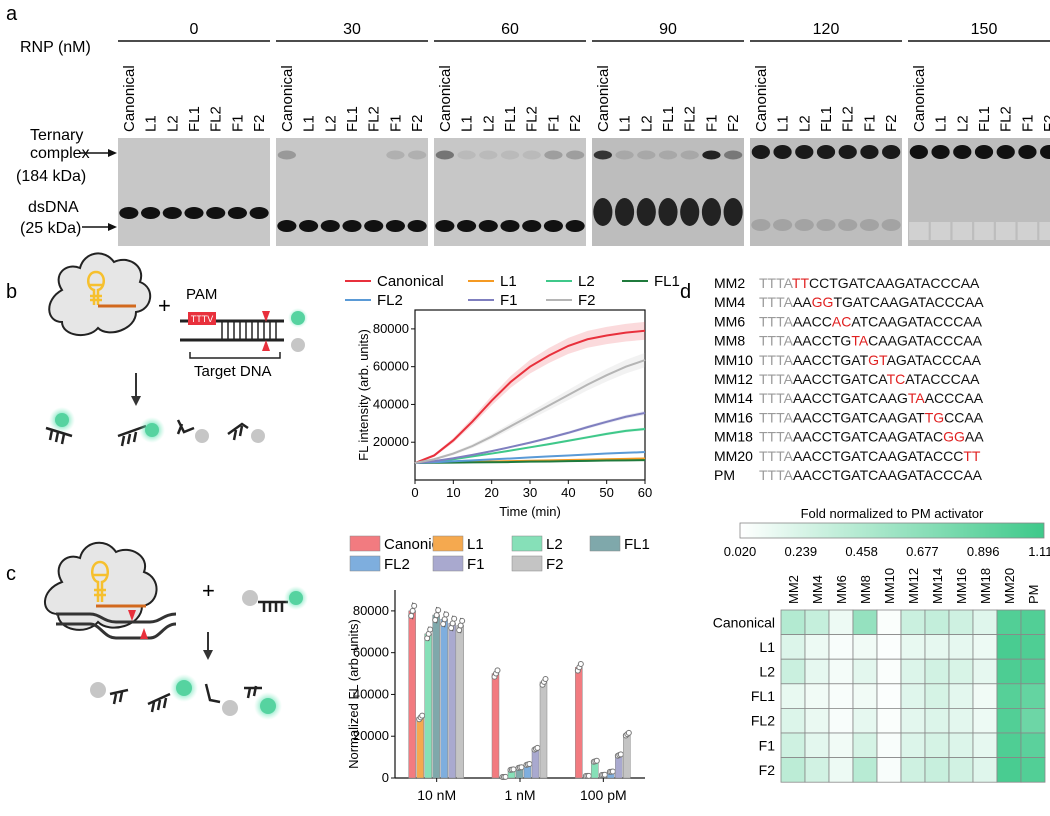  What do you see at coordinates (530, 408) in the screenshot?
I see `series-confidence-band` at bounding box center [530, 408].